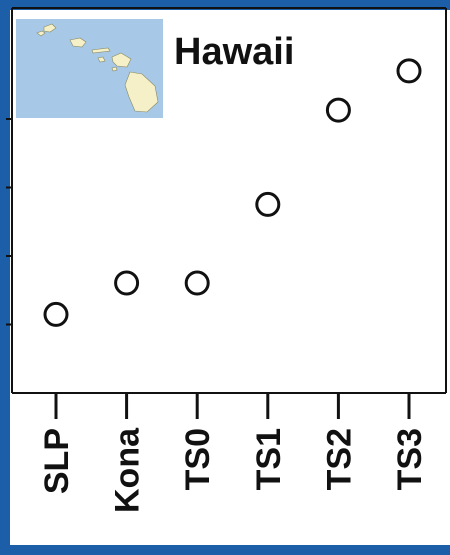 This screenshot has height=555, width=450. What do you see at coordinates (233, 470) in the screenshot?
I see `x-tick-labels: SLP Kona TS0 TS1 TS2 TS3` at bounding box center [233, 470].